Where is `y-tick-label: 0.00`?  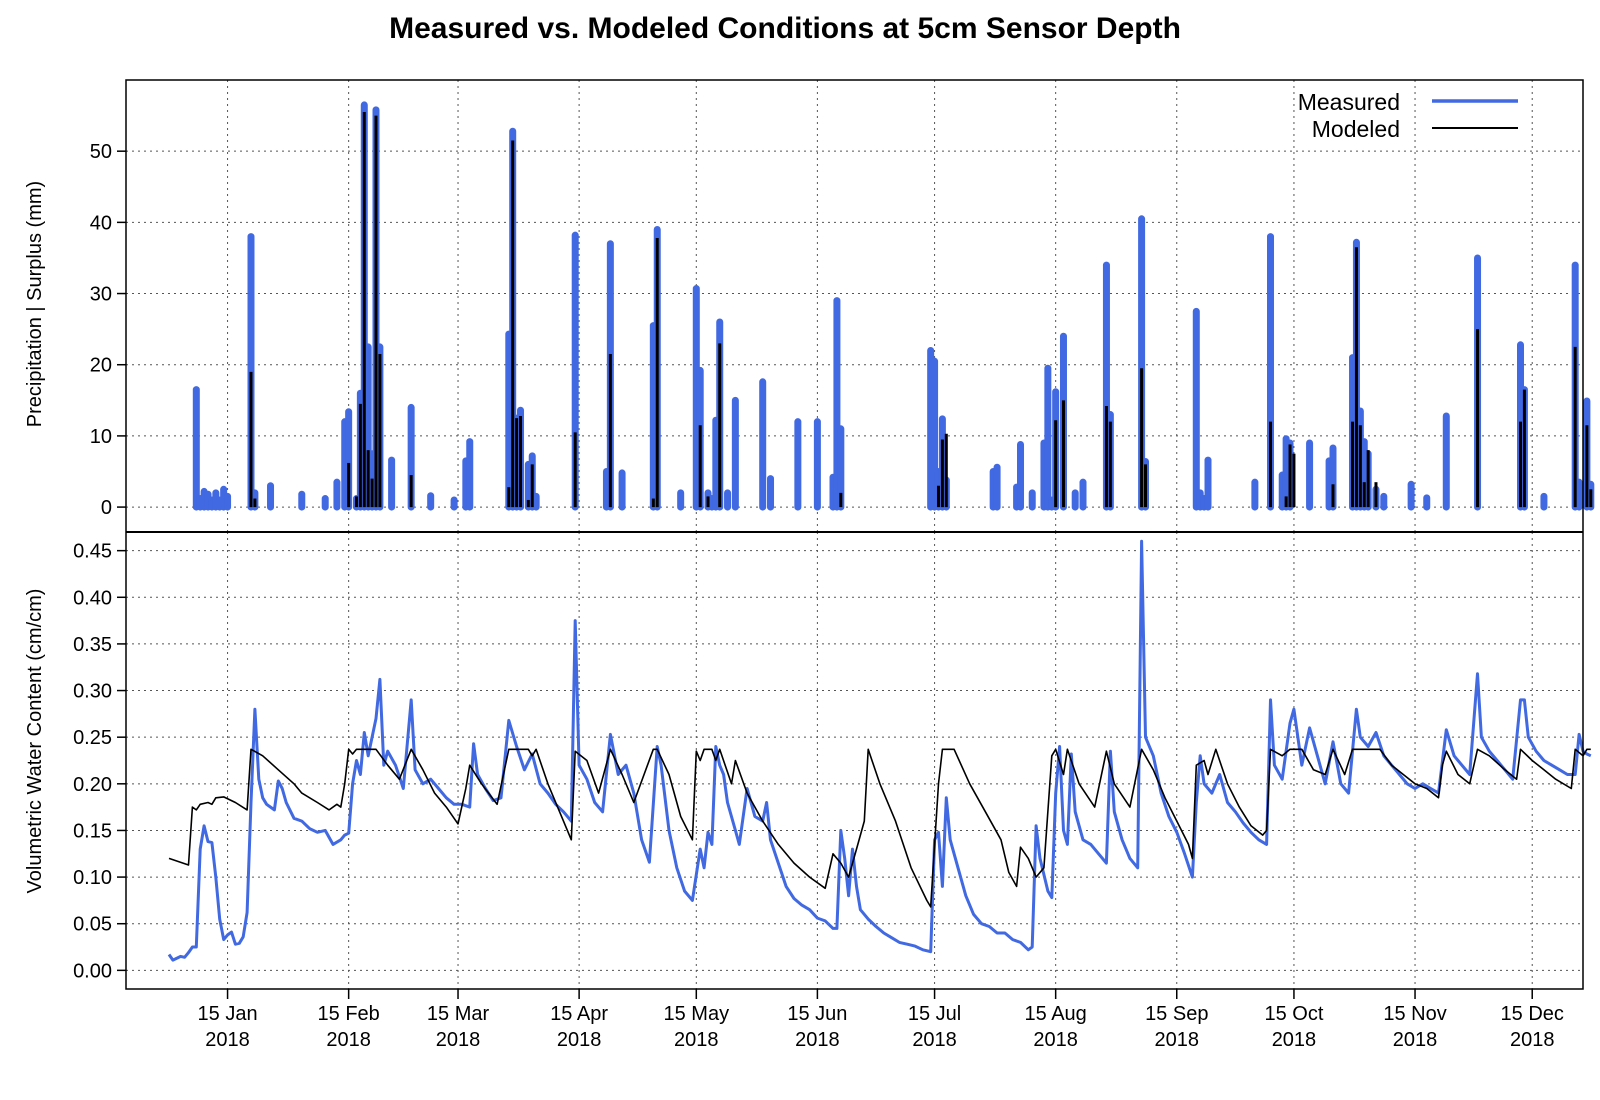
y-tick-label: 0.00 is located at coordinates (92, 971).